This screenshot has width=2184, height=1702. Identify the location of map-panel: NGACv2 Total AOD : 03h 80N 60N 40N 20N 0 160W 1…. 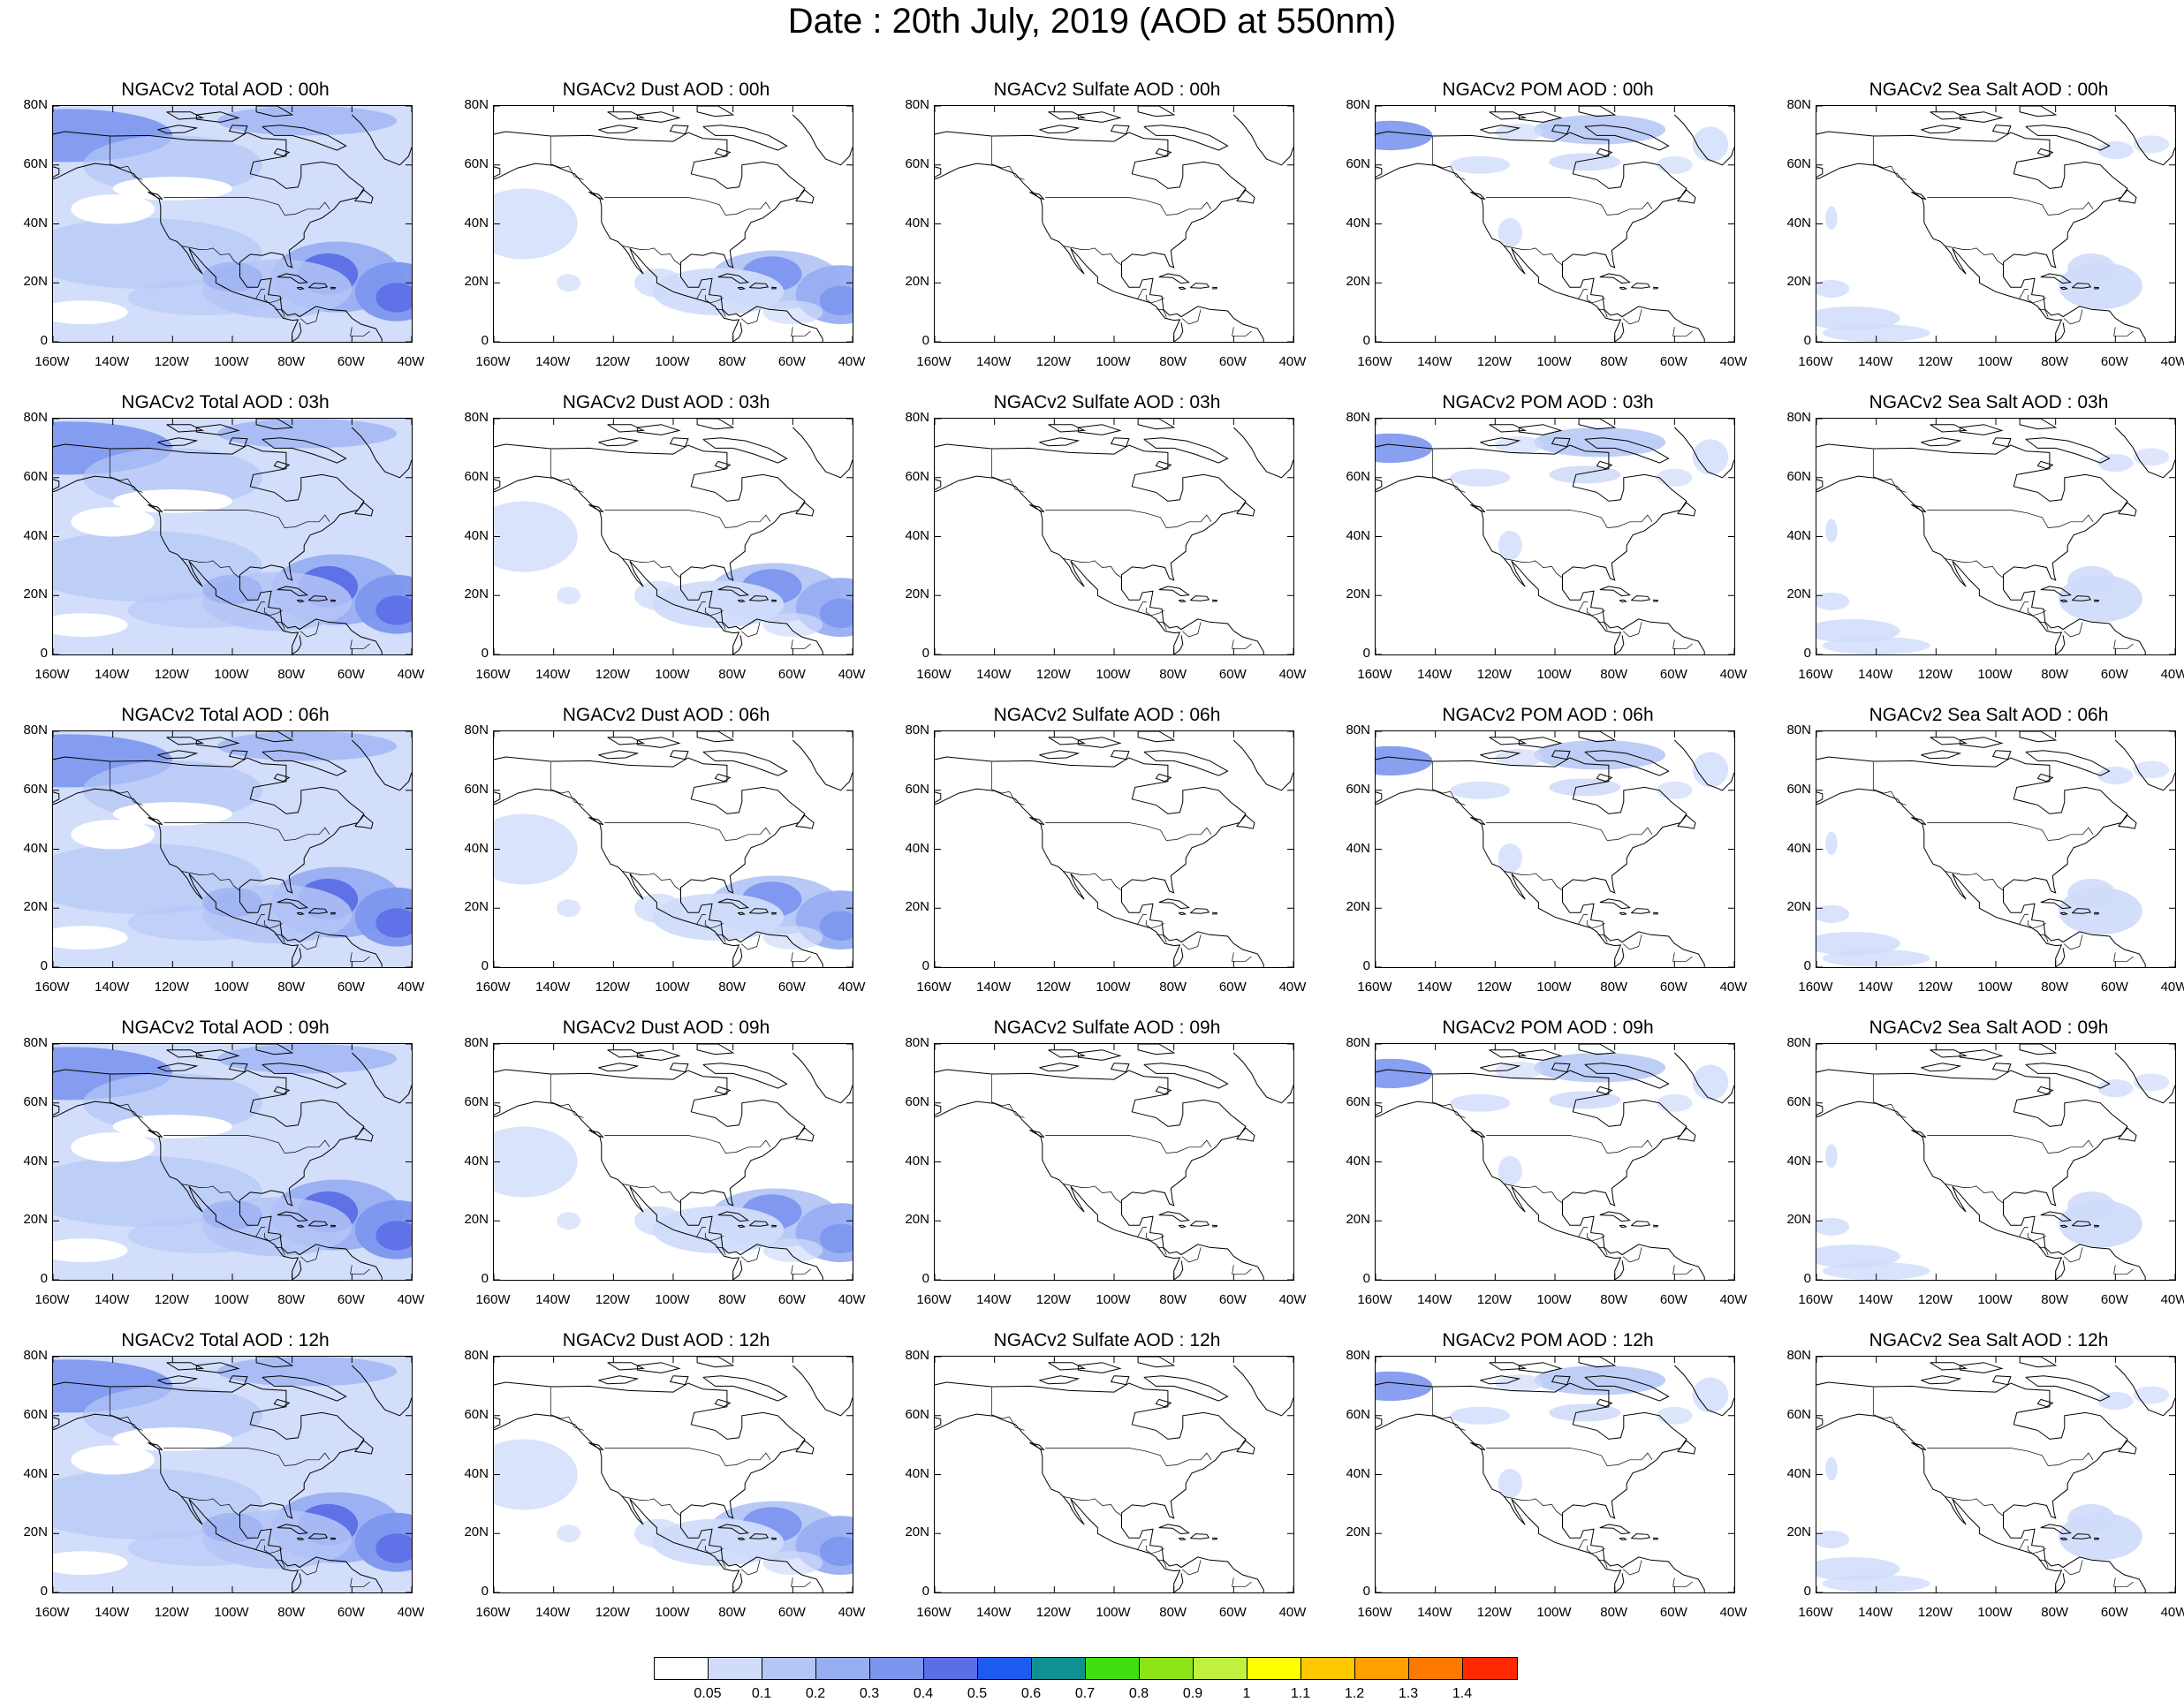
(230, 542).